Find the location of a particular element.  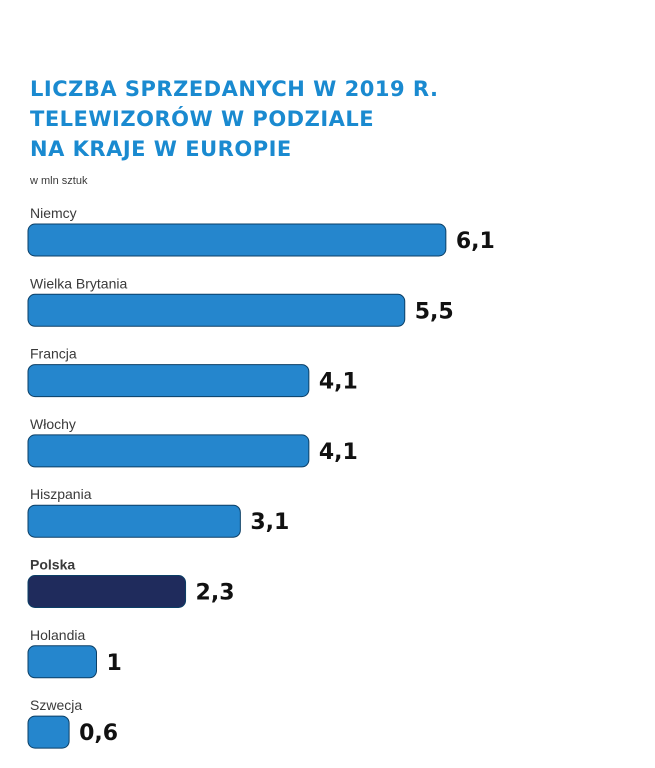

category-label-niemcy: Niemcy is located at coordinates (53, 213).